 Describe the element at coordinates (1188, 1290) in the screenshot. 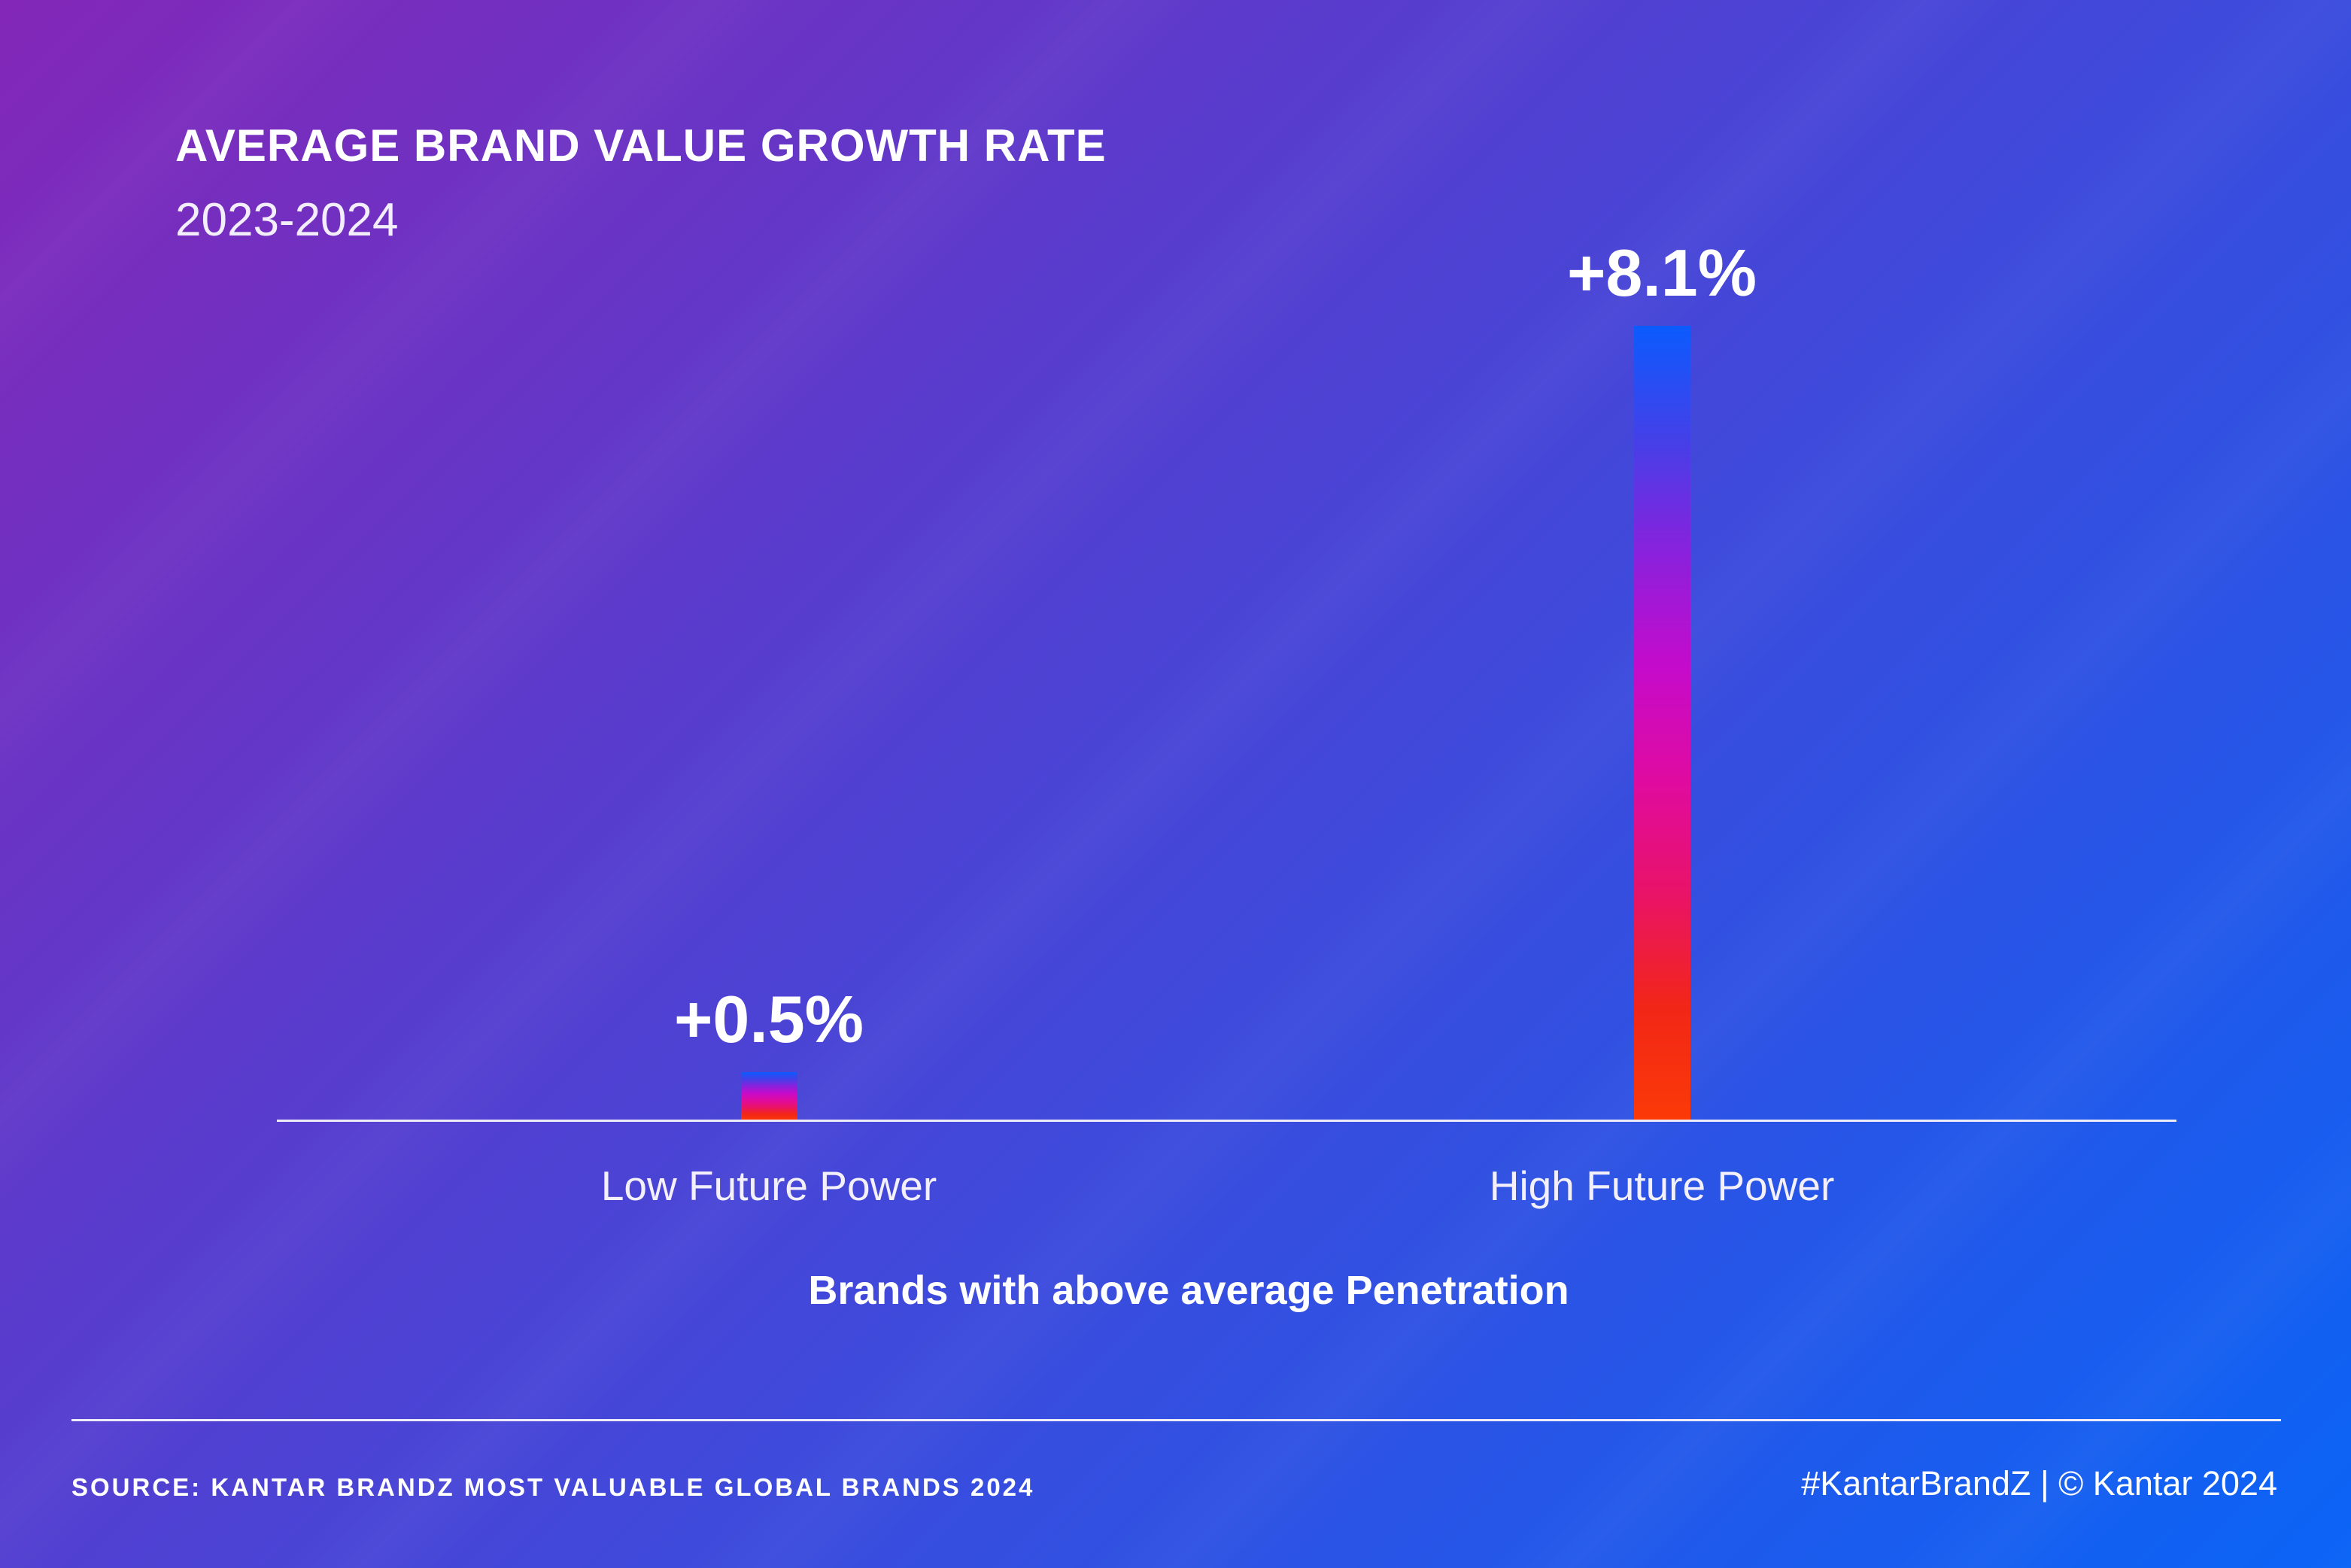

I see `x-axis-title: Brands with above average Penetration` at that location.